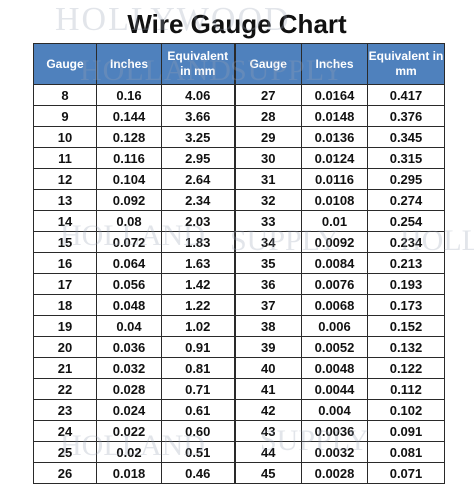  Describe the element at coordinates (334, 410) in the screenshot. I see `inches-cell: 0.004` at that location.